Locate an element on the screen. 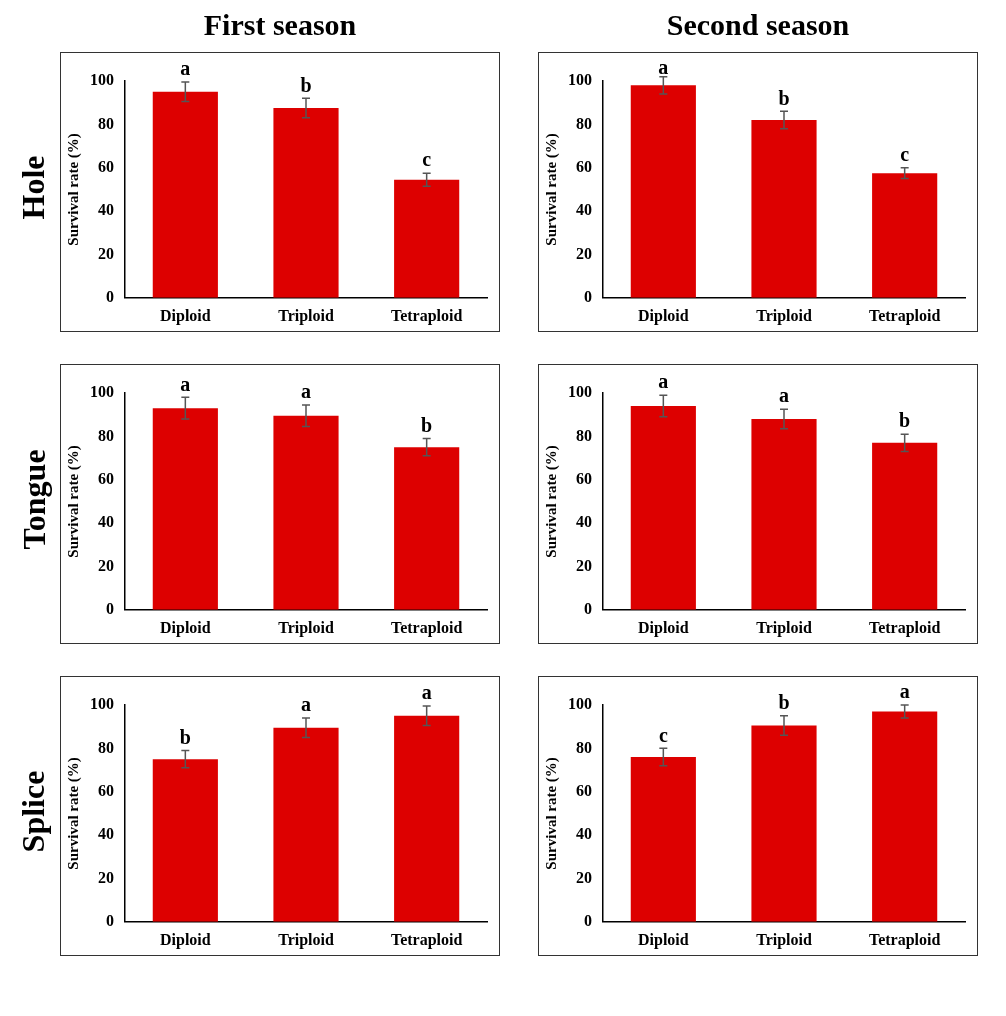  chart-title: Second season is located at coordinates (758, 25).